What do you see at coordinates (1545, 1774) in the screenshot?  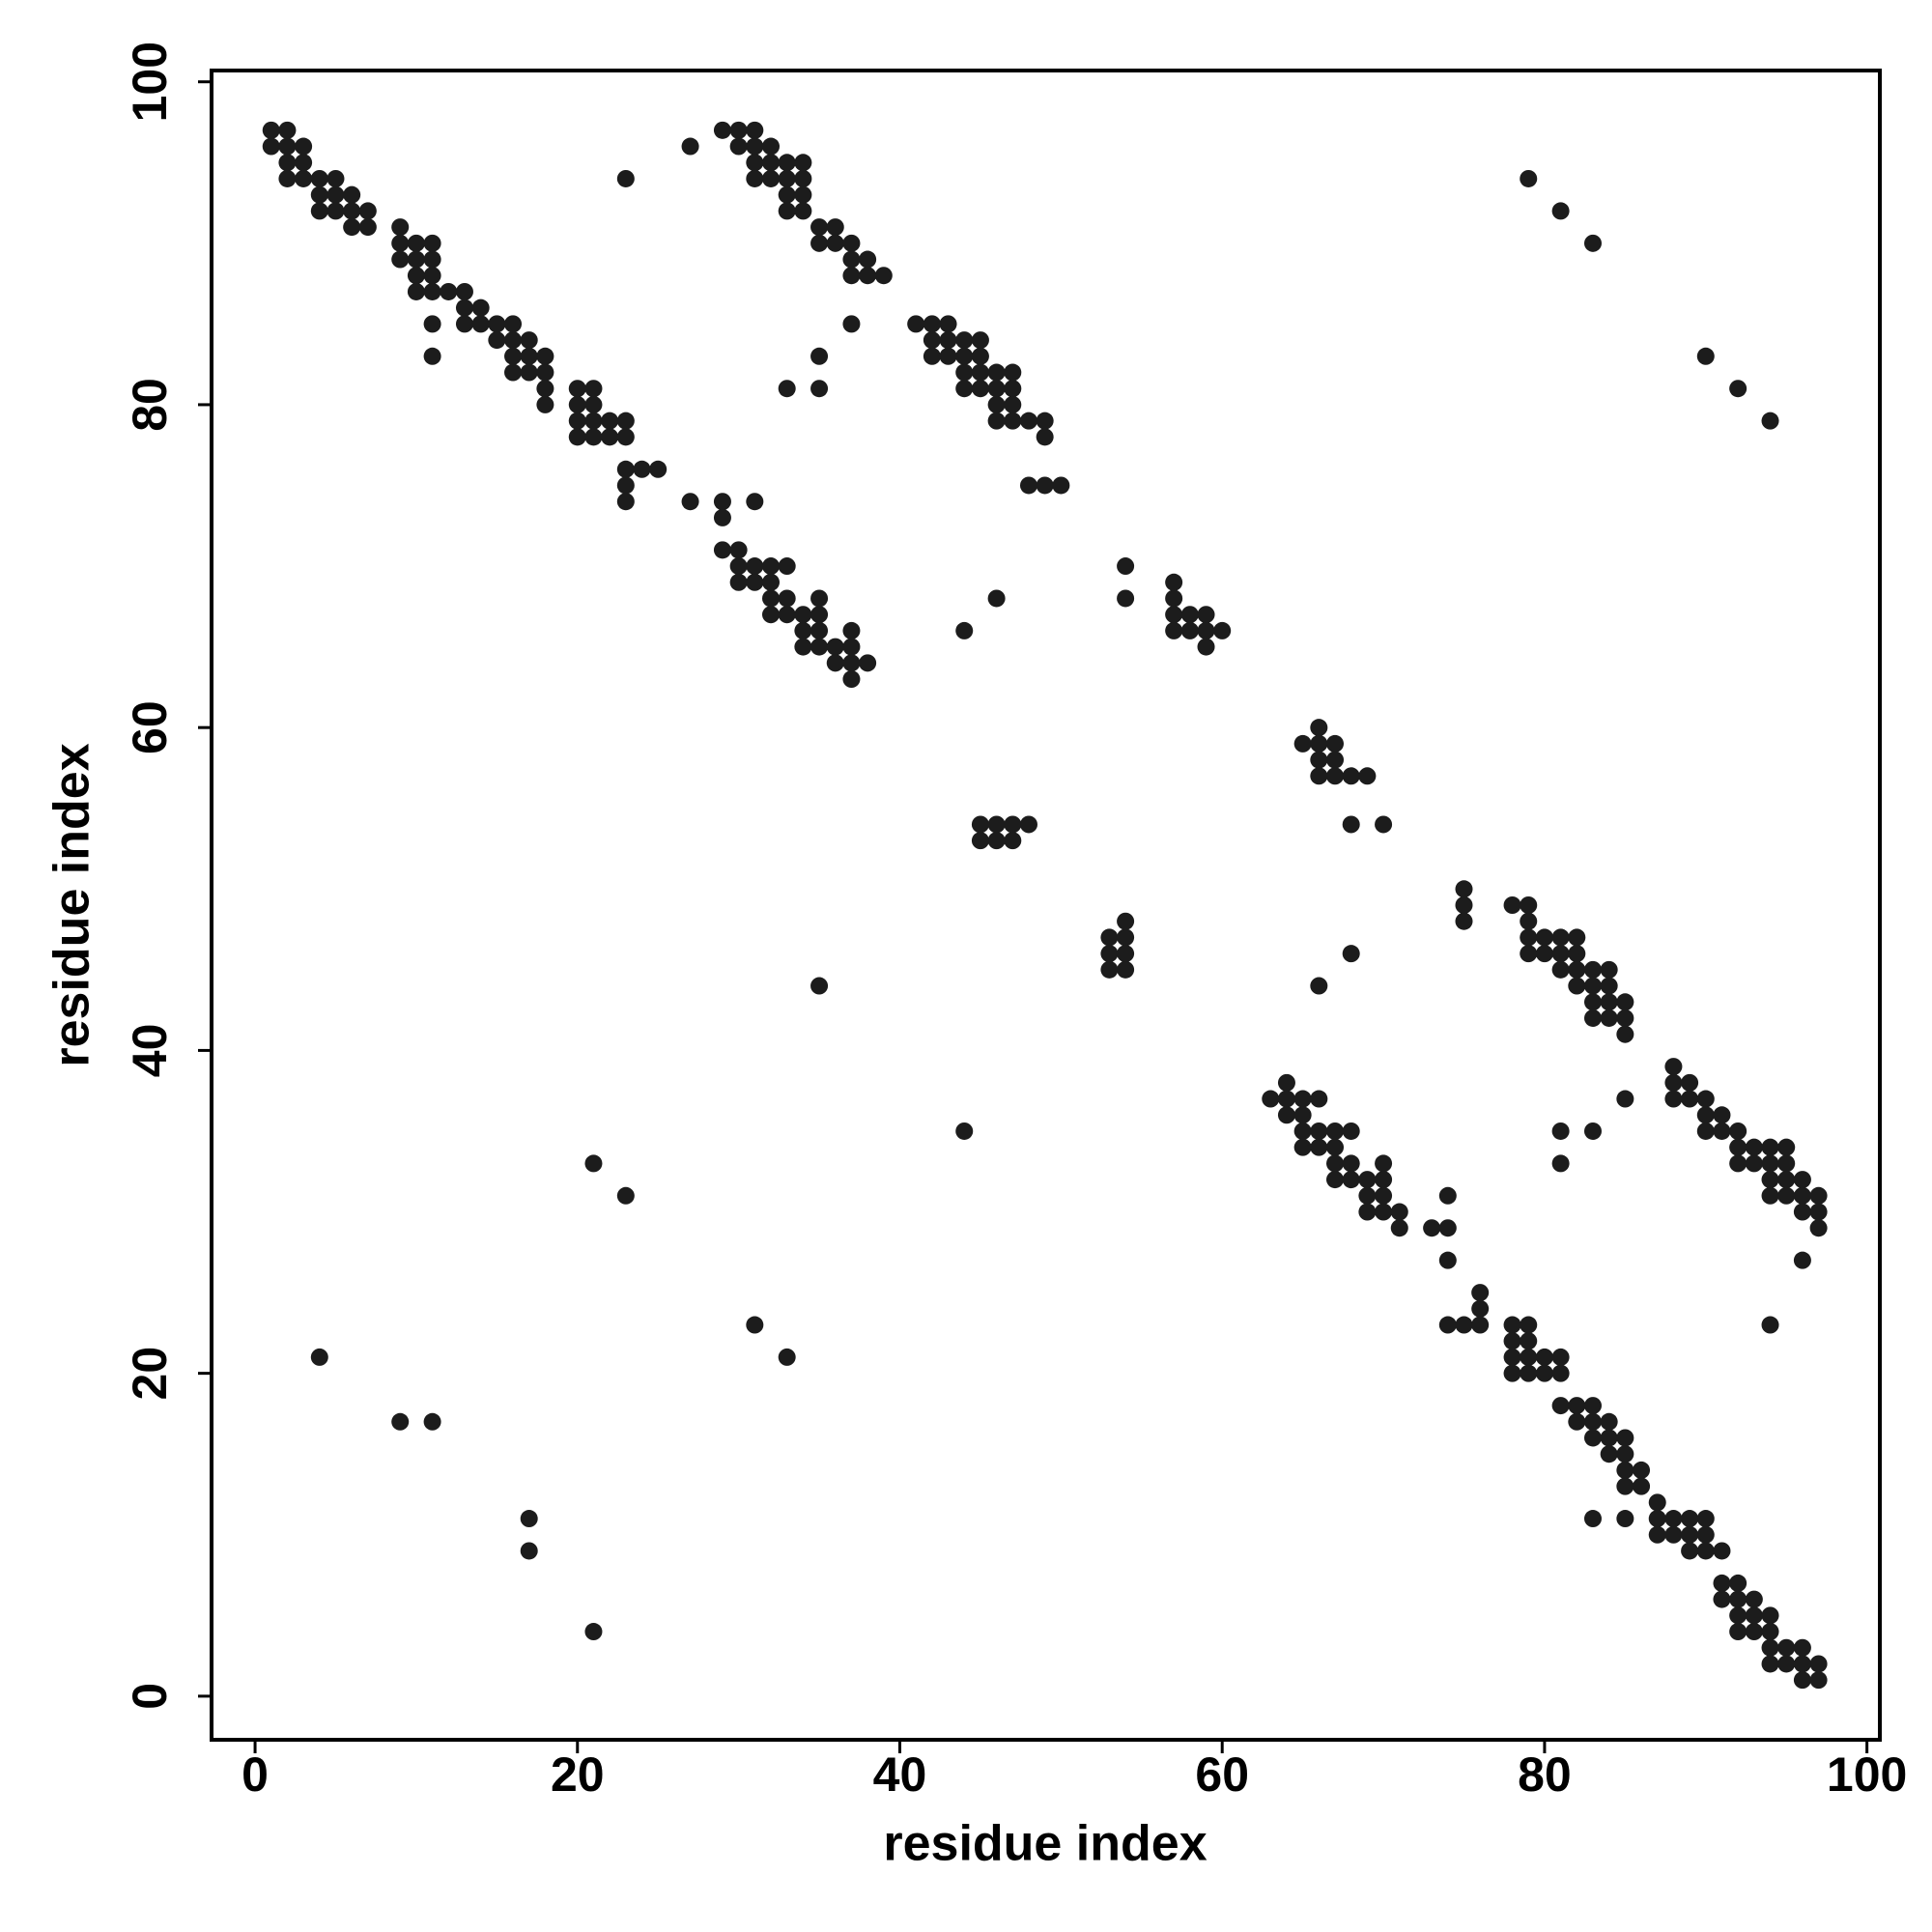 I see `x-tick-label: 80` at bounding box center [1545, 1774].